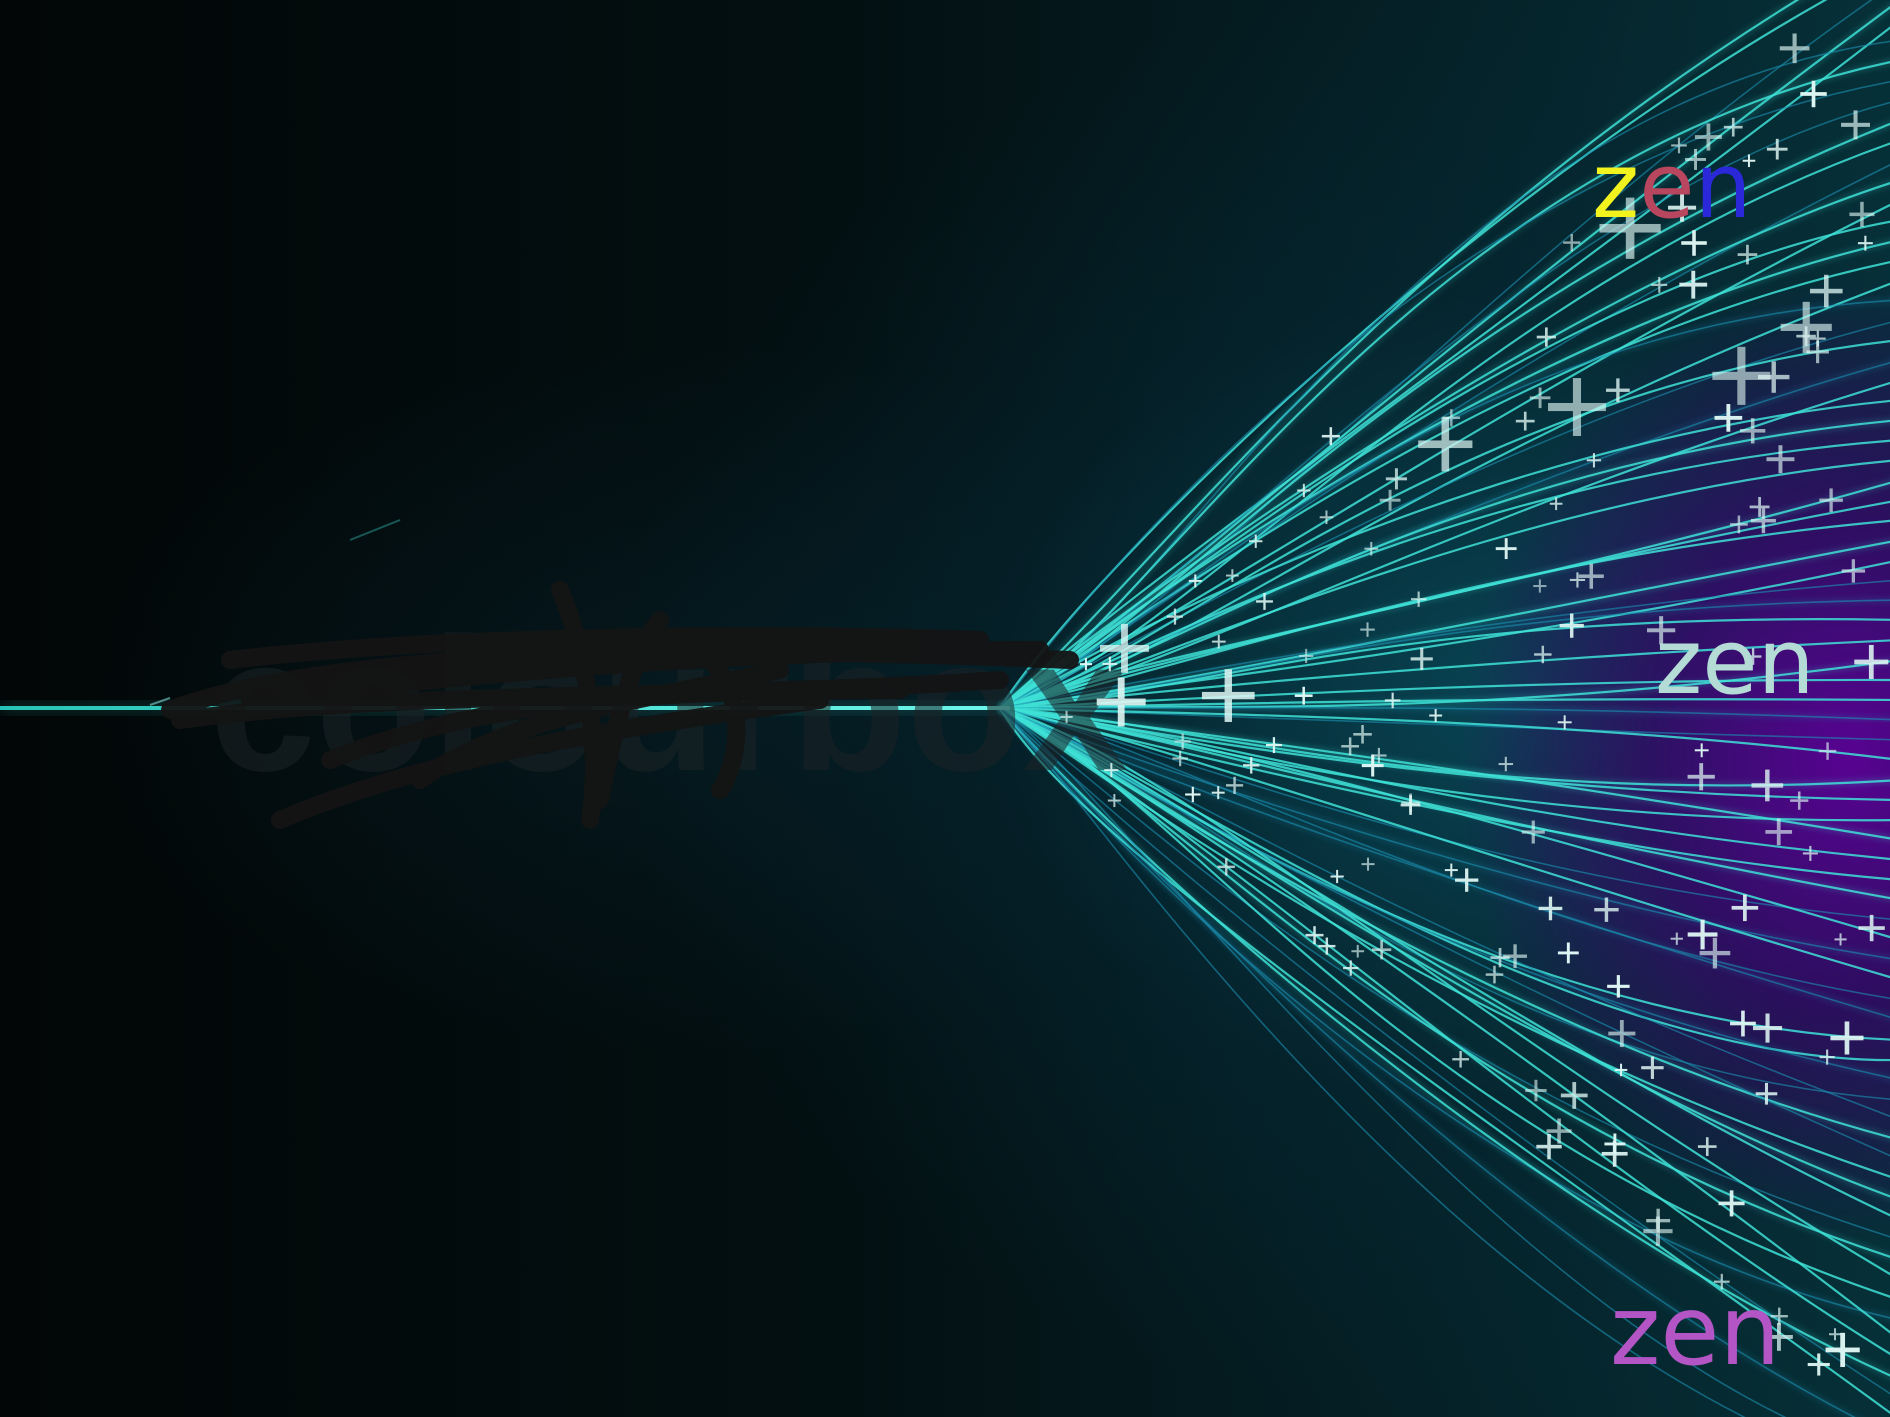  I want to click on zen-letter-z: z, so click(1616, 186).